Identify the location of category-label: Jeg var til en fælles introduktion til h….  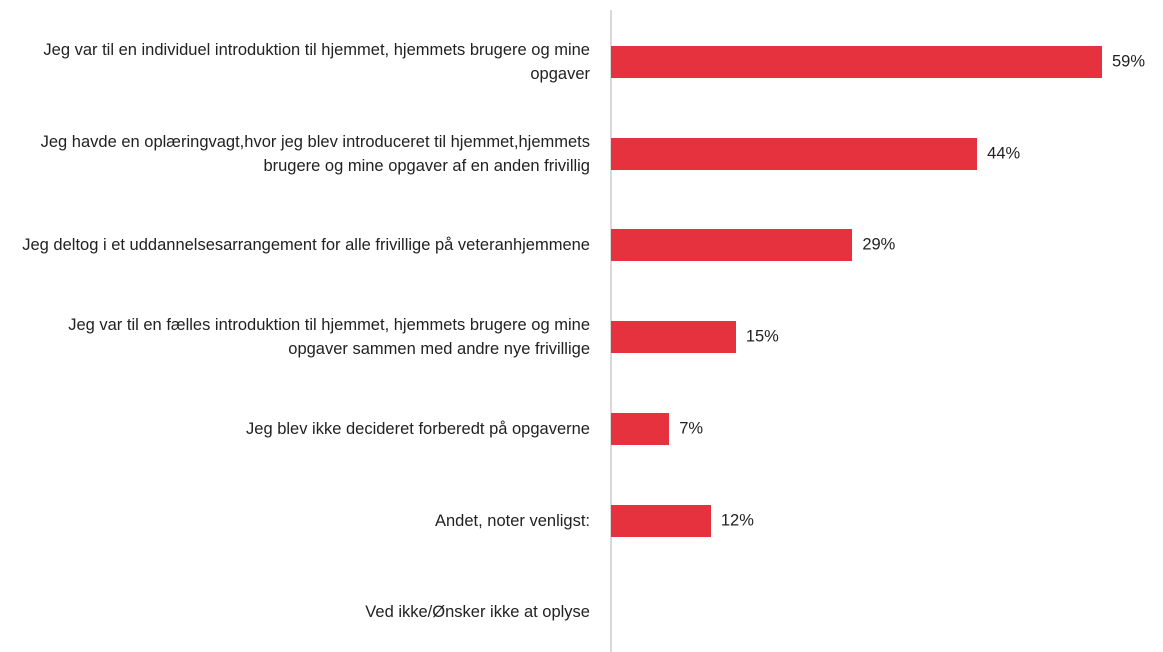
(329, 337).